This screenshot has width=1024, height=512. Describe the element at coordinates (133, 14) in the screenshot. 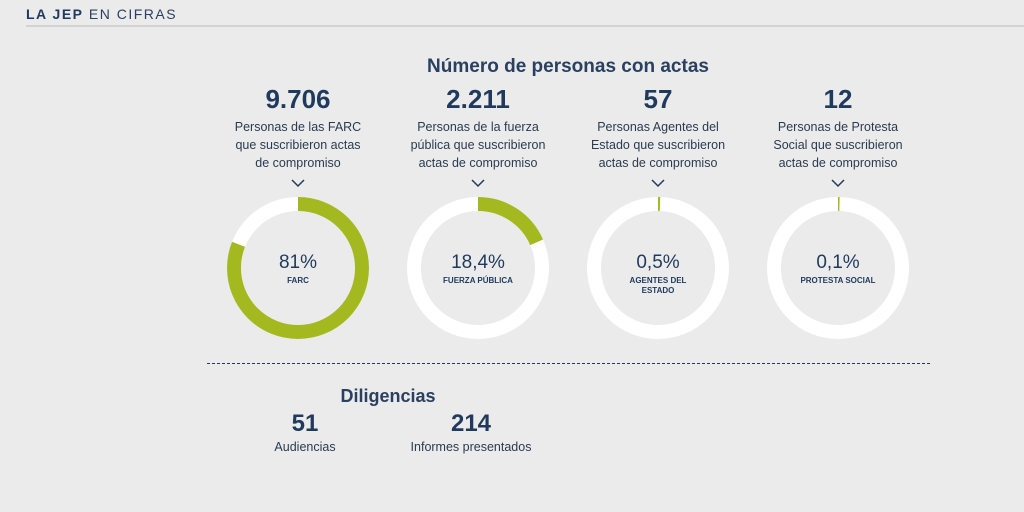

I see `header-rest: EN CIFRAS` at that location.